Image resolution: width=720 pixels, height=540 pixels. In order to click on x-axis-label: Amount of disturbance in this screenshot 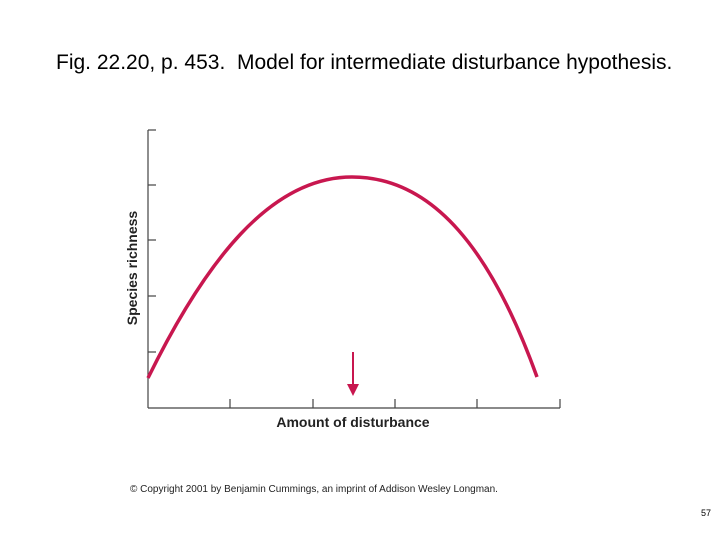, I will do `click(352, 422)`.